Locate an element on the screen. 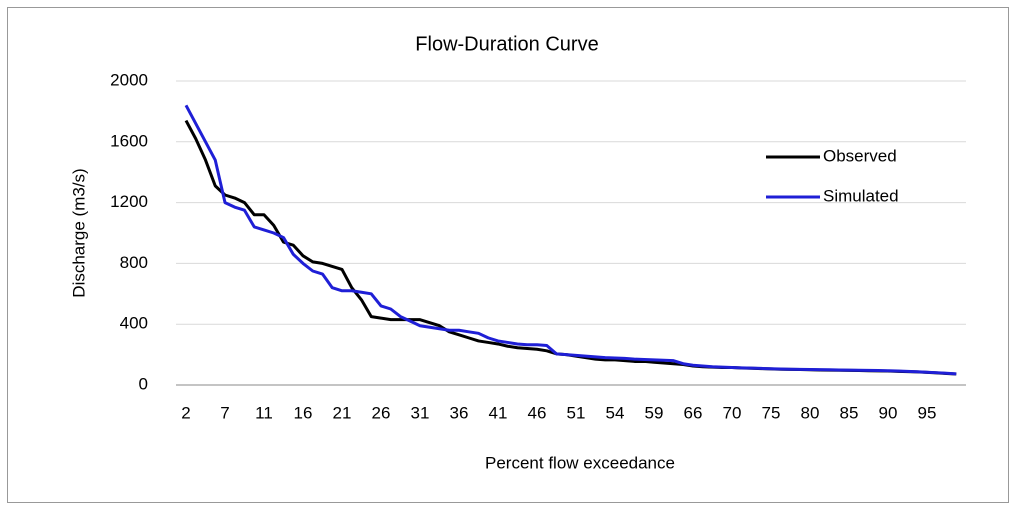  x-tick-label: 54 is located at coordinates (615, 412).